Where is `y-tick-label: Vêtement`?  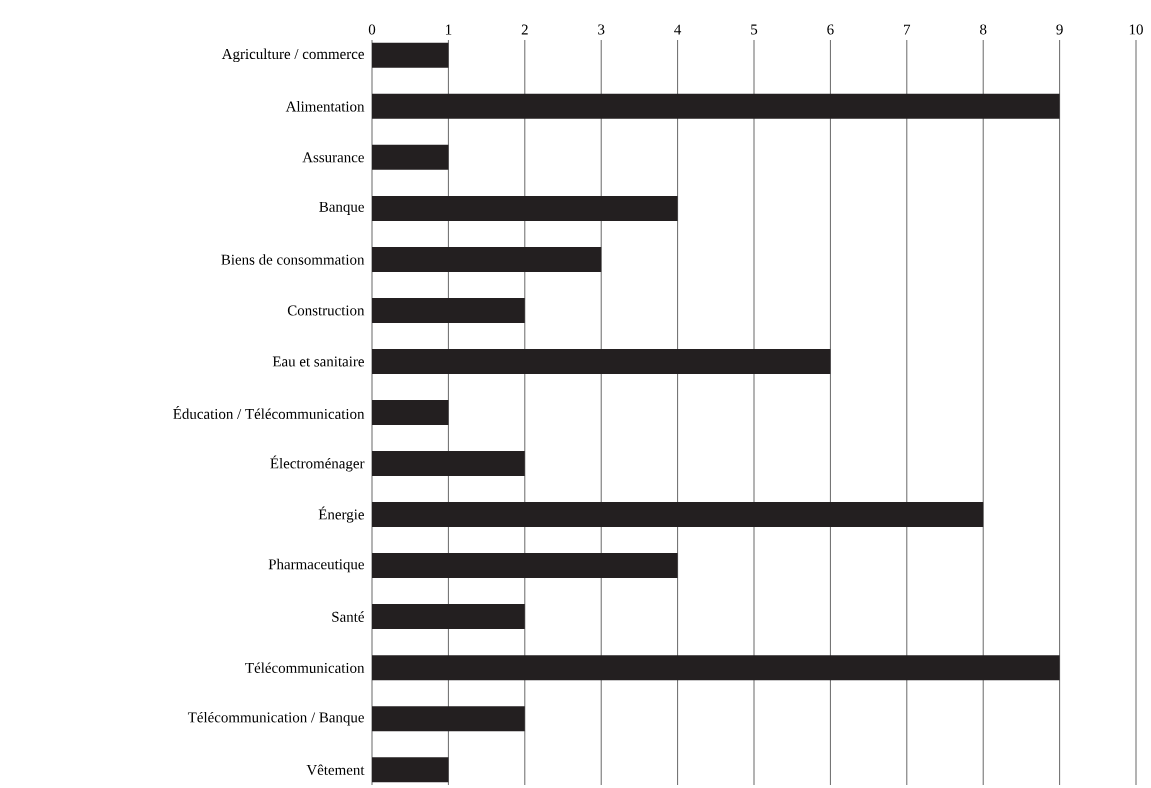 y-tick-label: Vêtement is located at coordinates (335, 770).